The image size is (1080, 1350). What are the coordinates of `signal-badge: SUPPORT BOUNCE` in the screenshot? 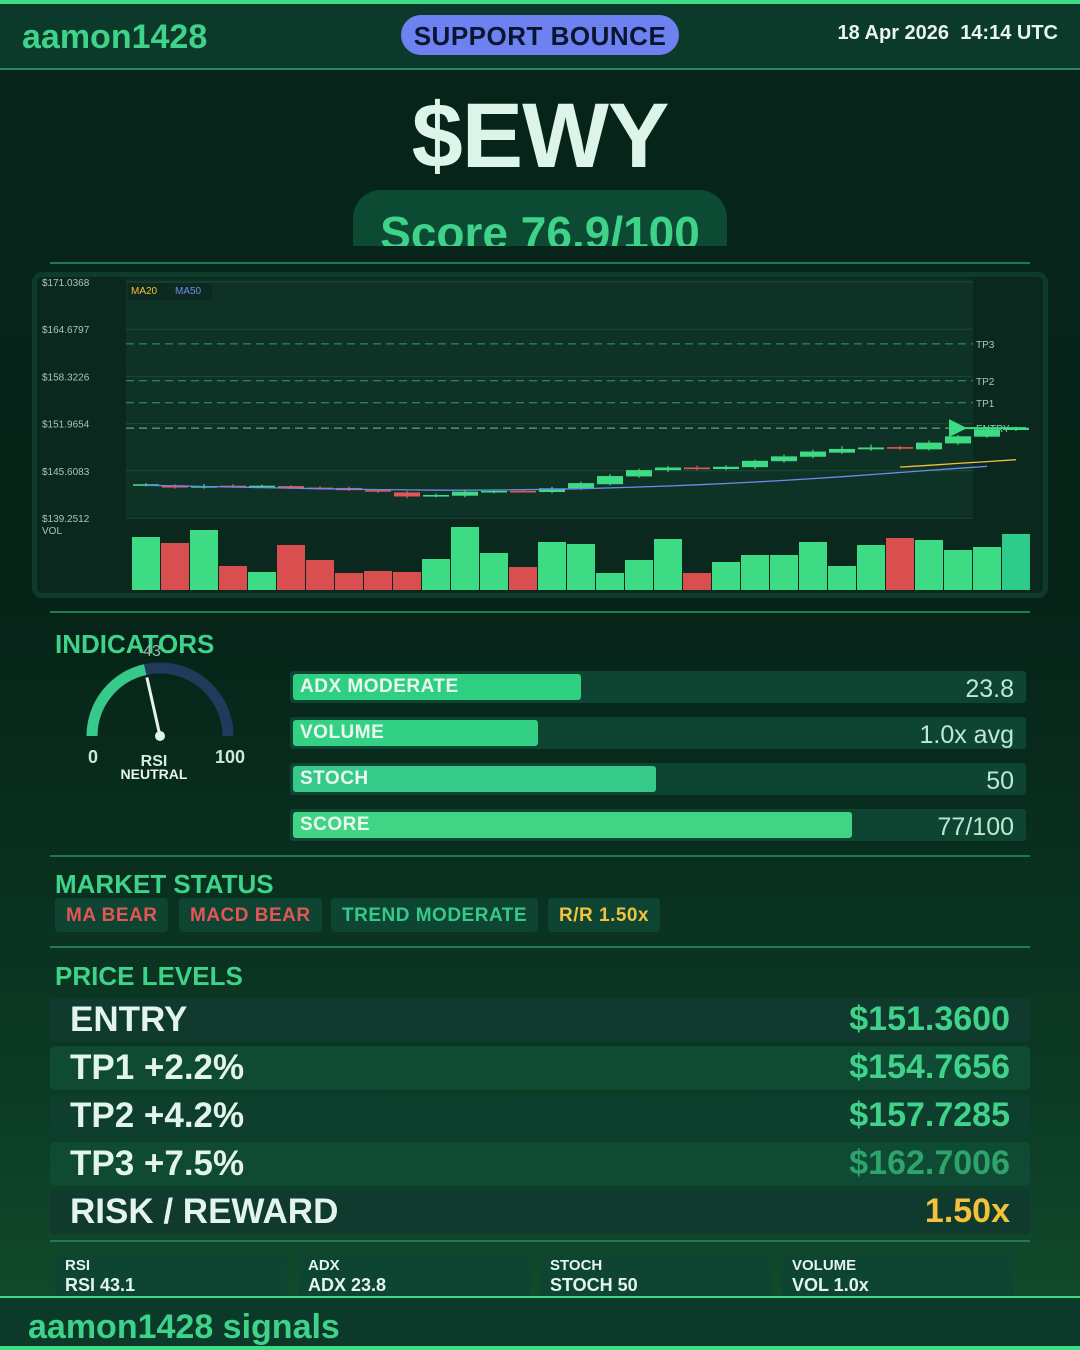 It's located at (540, 35).